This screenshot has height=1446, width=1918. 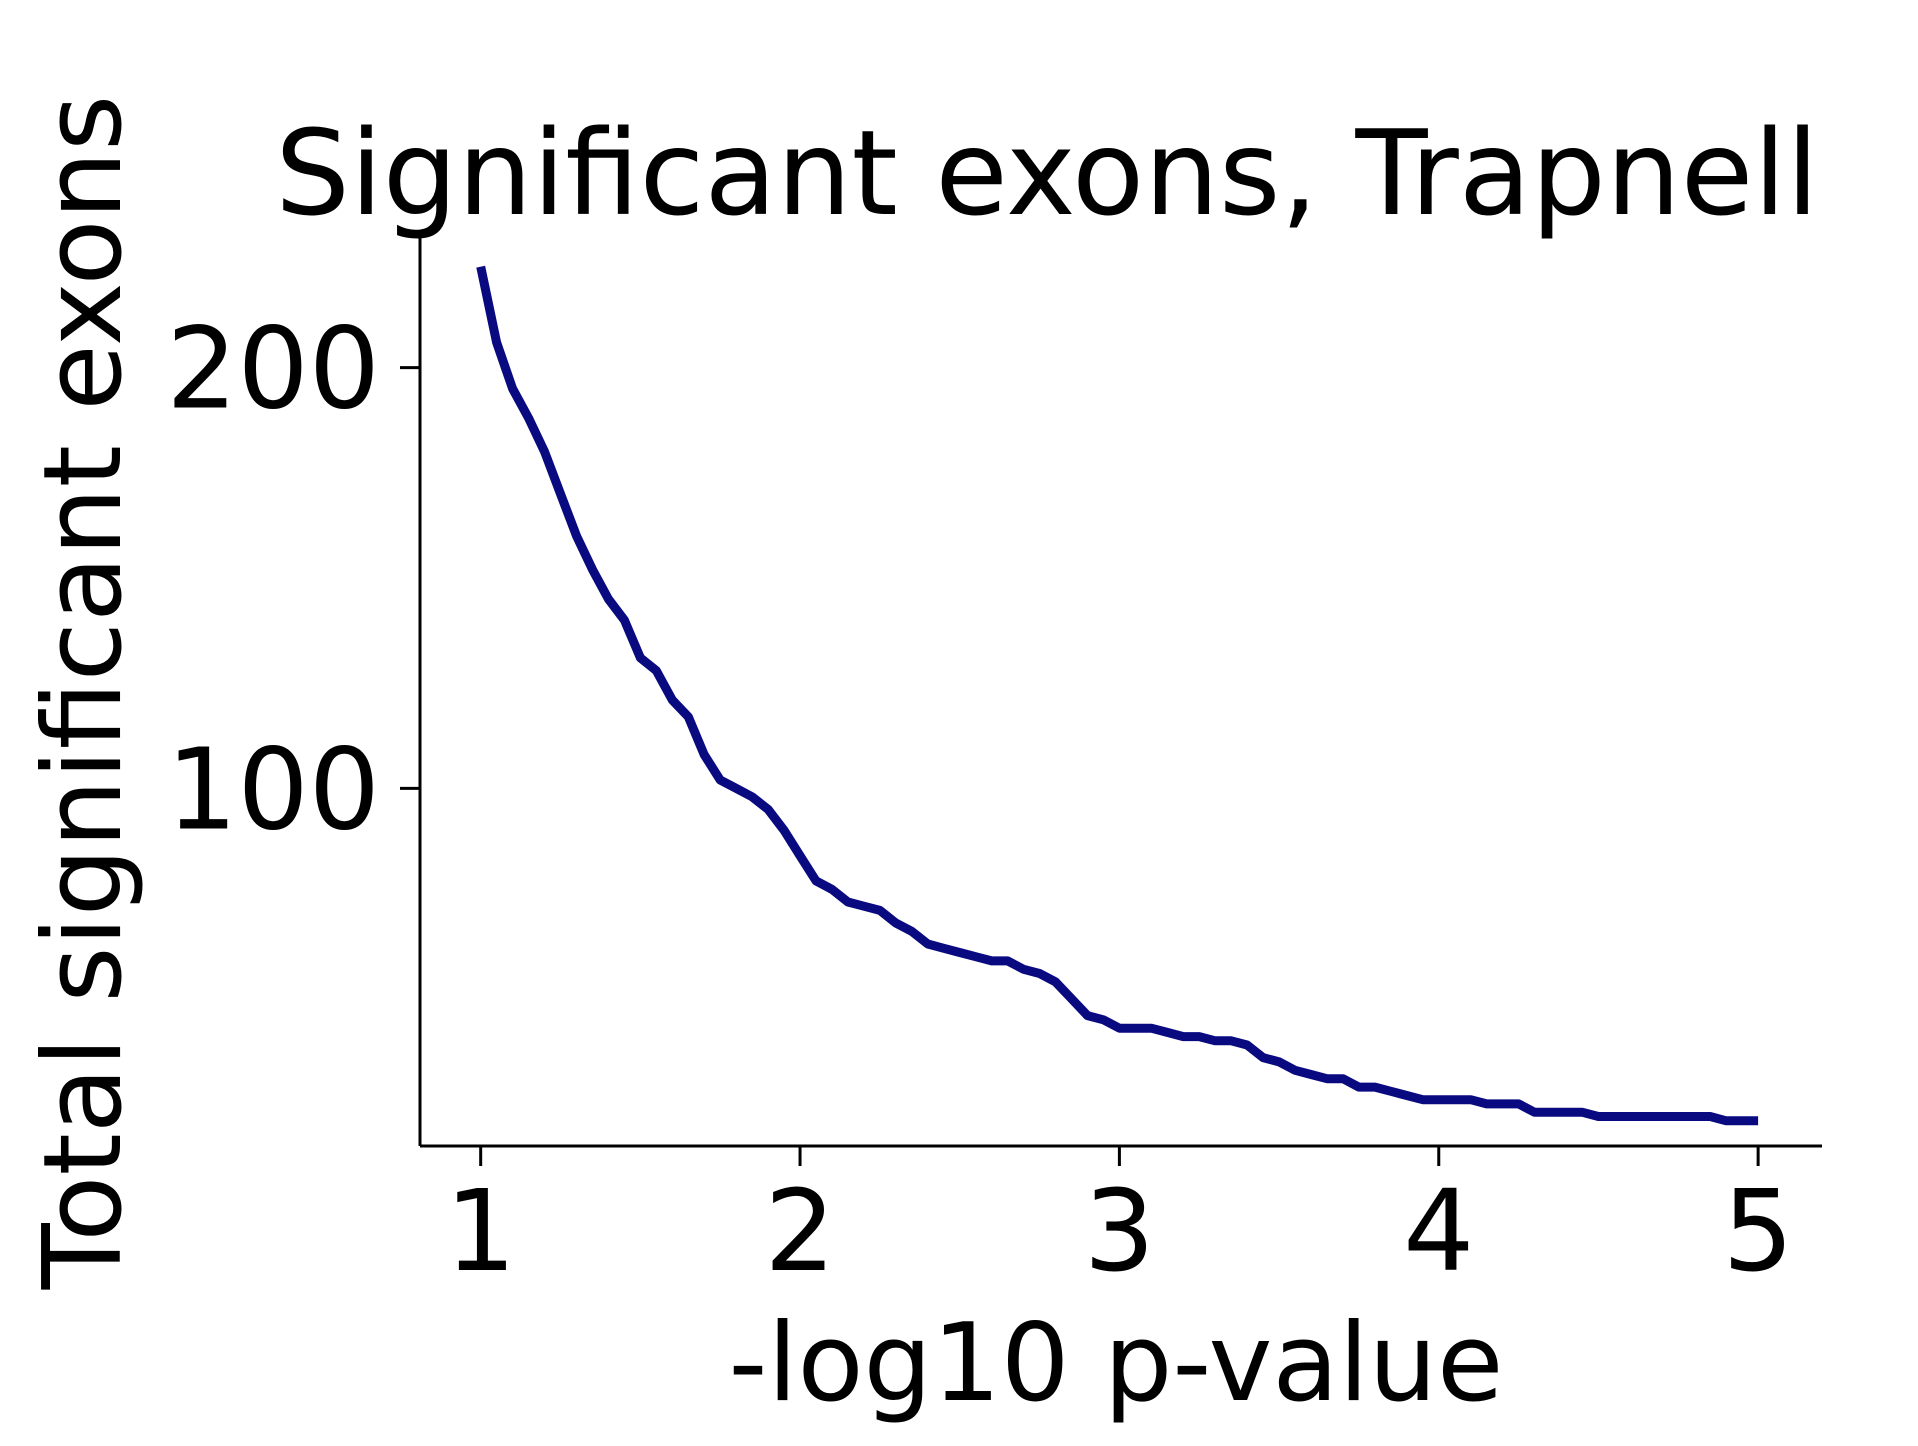 What do you see at coordinates (83, 693) in the screenshot?
I see `y-axis-label: Total significant exons` at bounding box center [83, 693].